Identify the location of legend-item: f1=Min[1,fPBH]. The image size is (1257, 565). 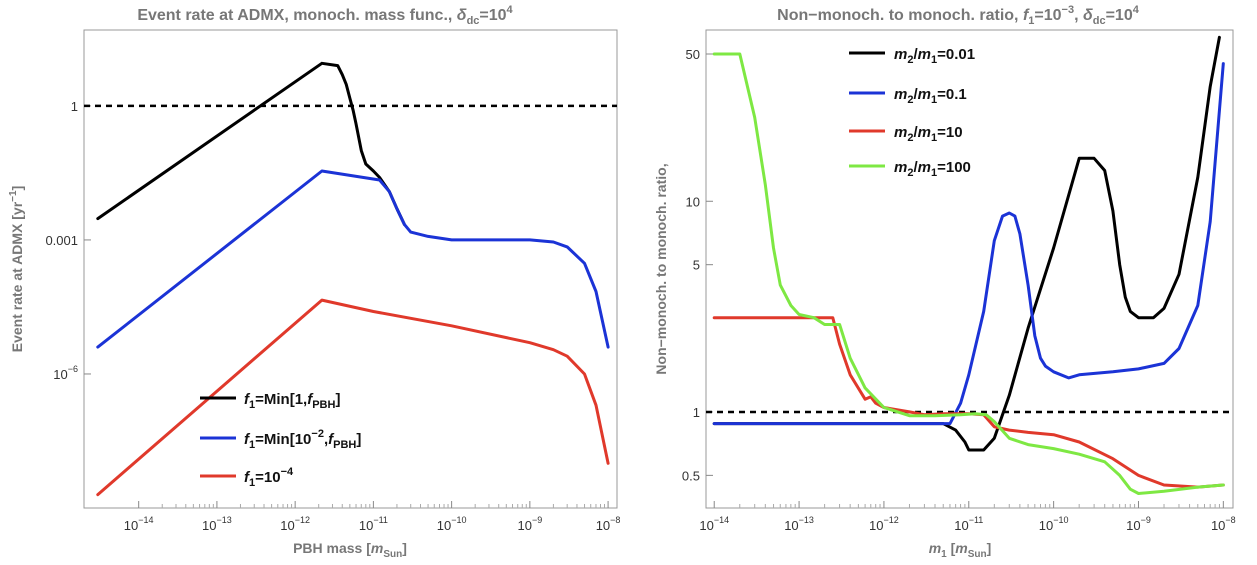
(270, 401).